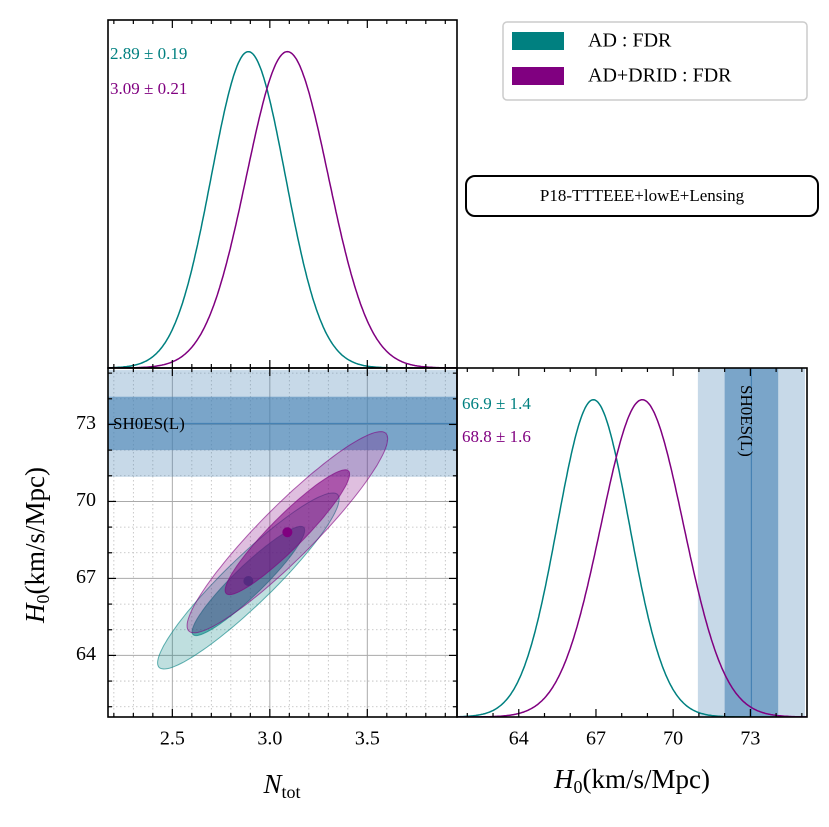  I want to click on y-tick-label: 73, so click(86, 423).